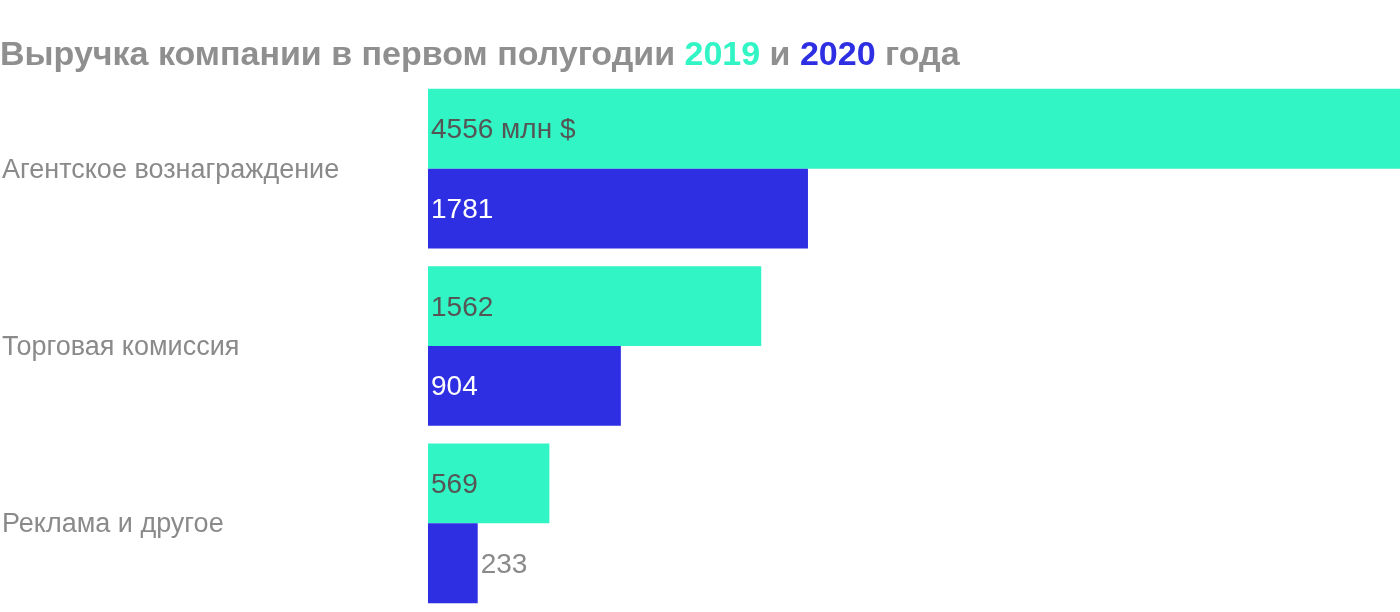 This screenshot has height=612, width=1400. Describe the element at coordinates (171, 169) in the screenshot. I see `y-tick-label: Агентское вознаграждение` at that location.